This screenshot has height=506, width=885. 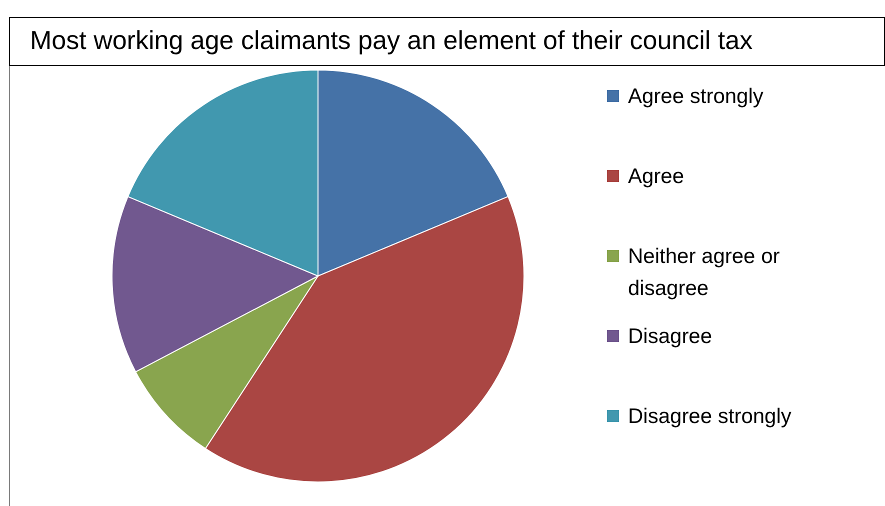 What do you see at coordinates (696, 96) in the screenshot?
I see `legend-label: Agree strongly` at bounding box center [696, 96].